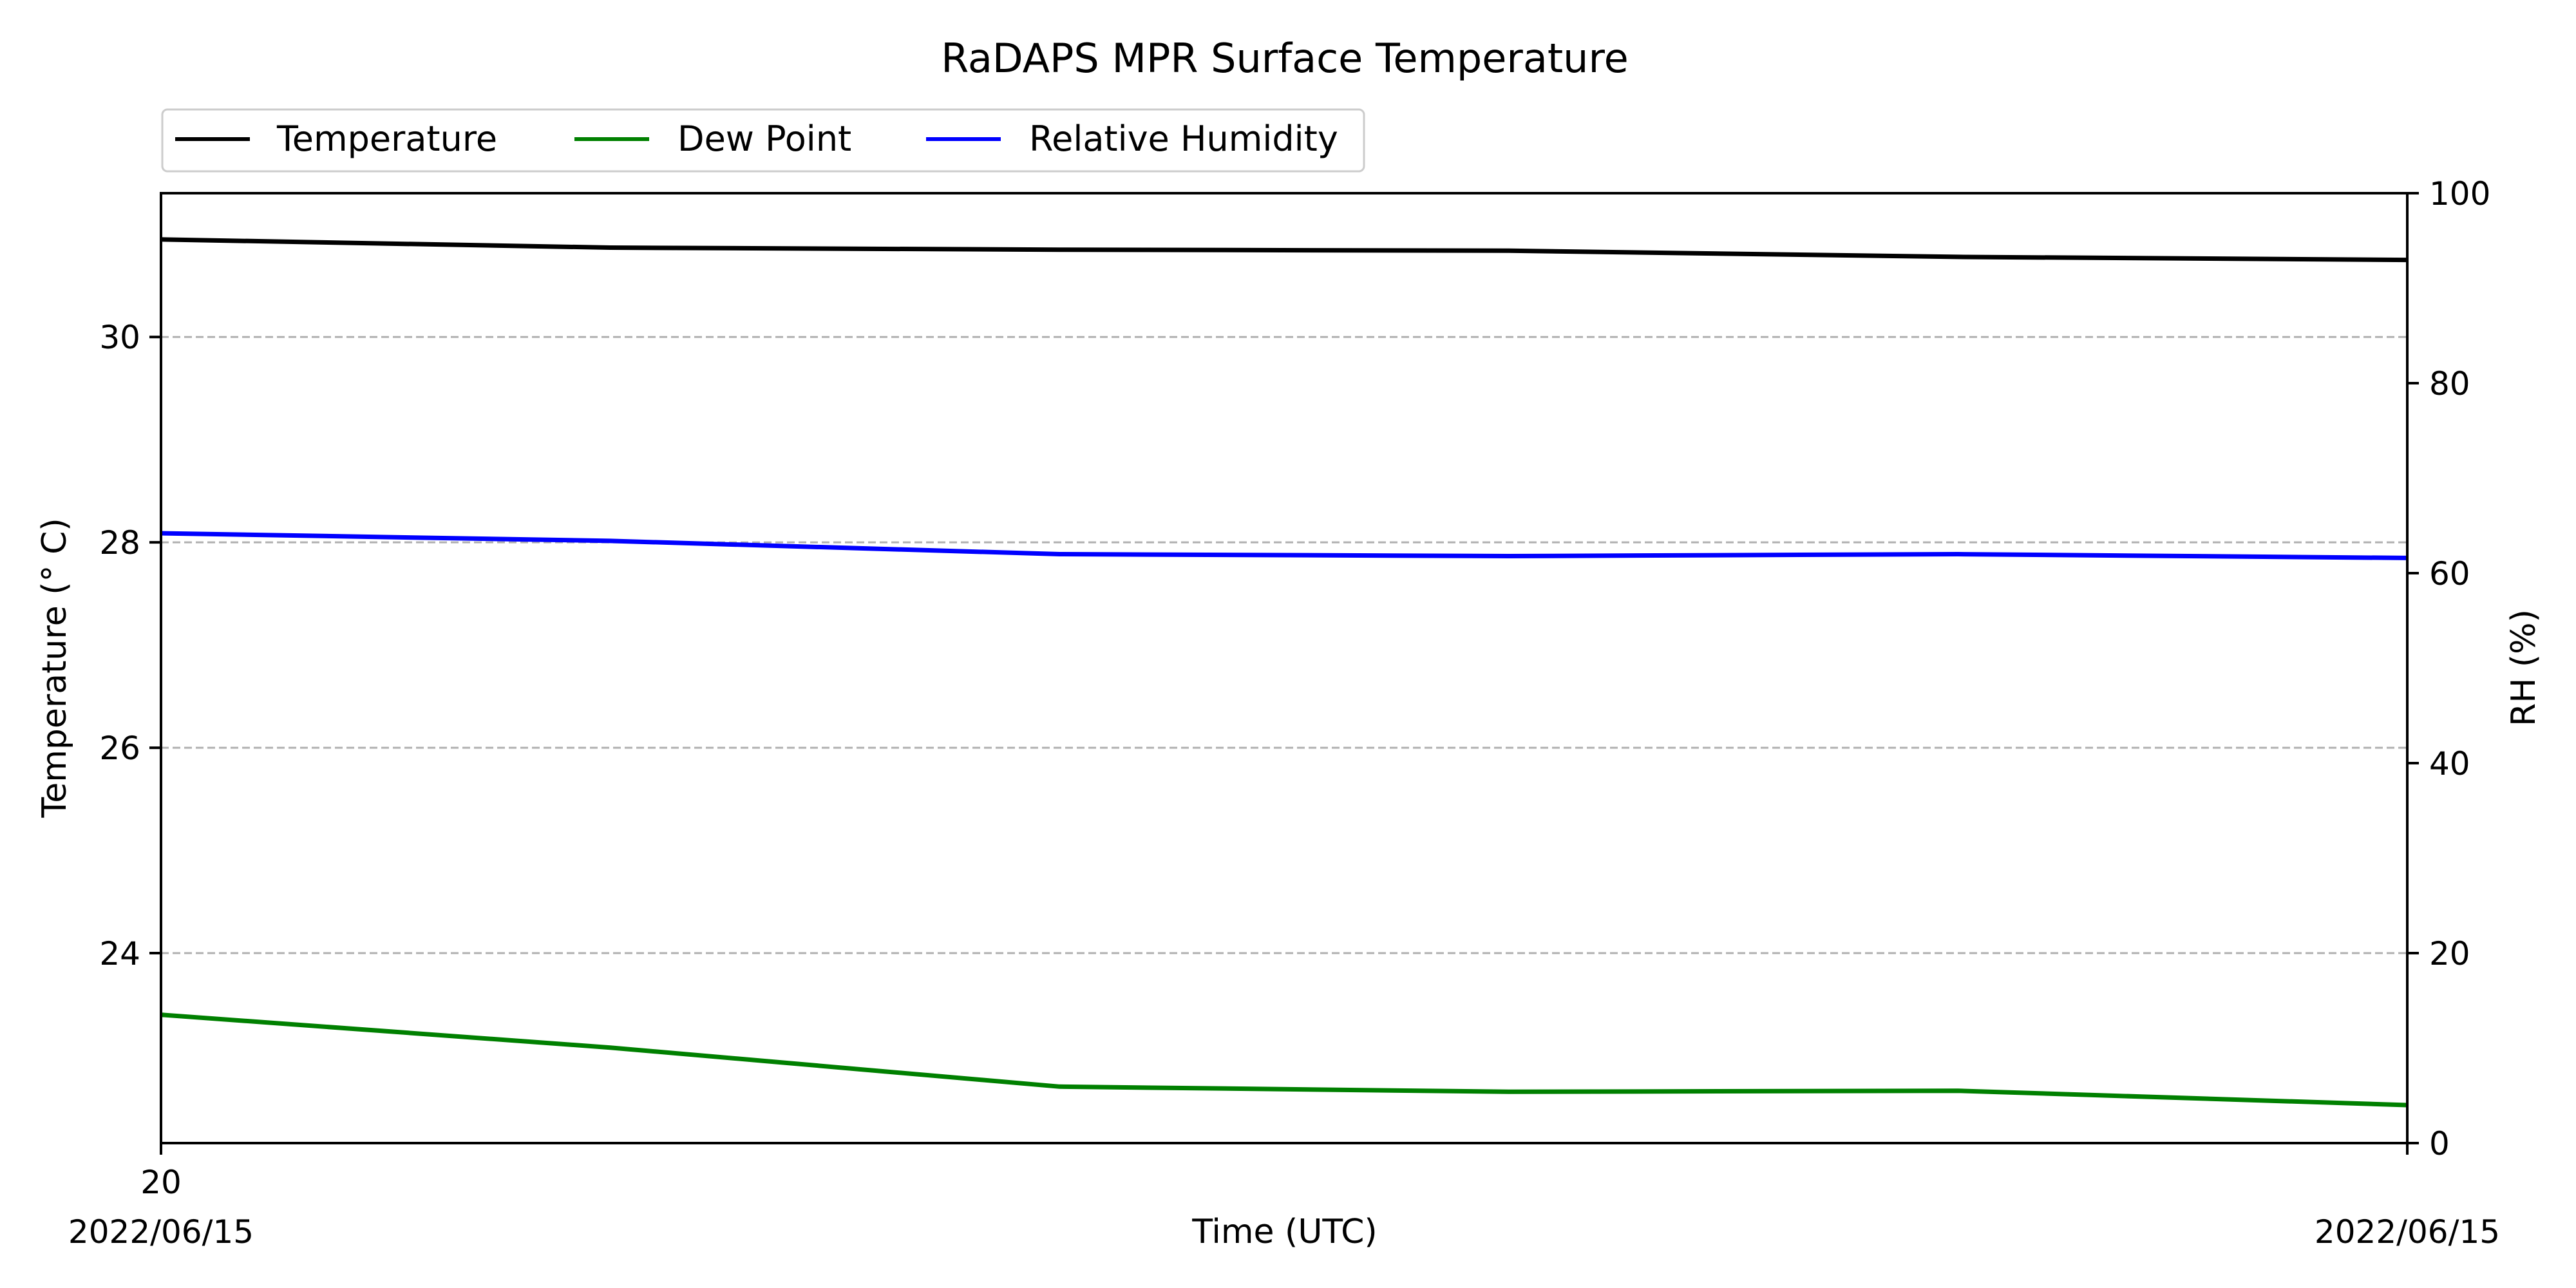 The width and height of the screenshot is (2576, 1288). Describe the element at coordinates (2450, 573) in the screenshot. I see `y2-tick-label-60: 60` at that location.